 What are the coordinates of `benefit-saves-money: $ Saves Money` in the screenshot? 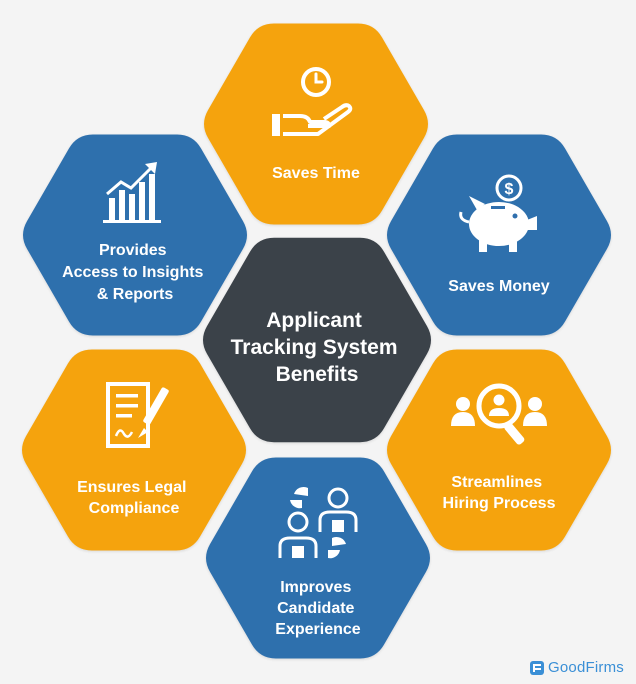 It's located at (499, 235).